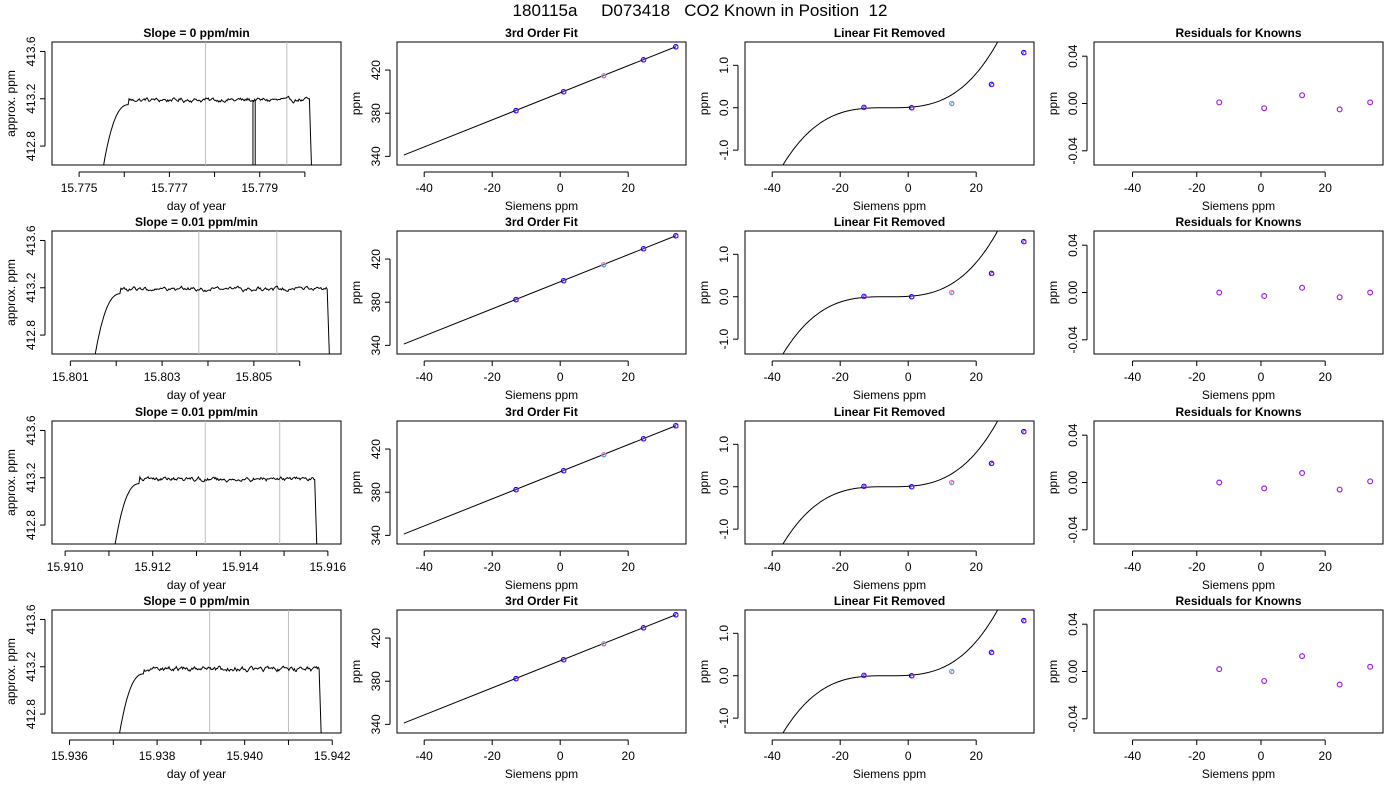  What do you see at coordinates (908, 756) in the screenshot?
I see `x-tick-label: 0` at bounding box center [908, 756].